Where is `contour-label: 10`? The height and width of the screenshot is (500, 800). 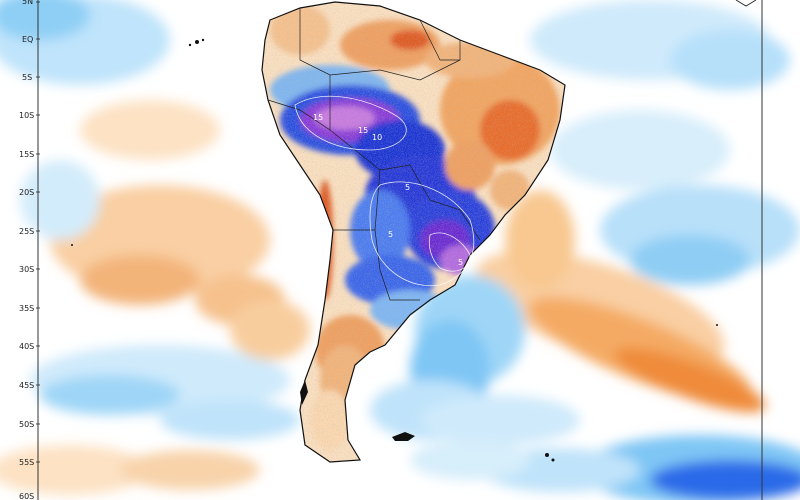
contour-label: 10 is located at coordinates (377, 137).